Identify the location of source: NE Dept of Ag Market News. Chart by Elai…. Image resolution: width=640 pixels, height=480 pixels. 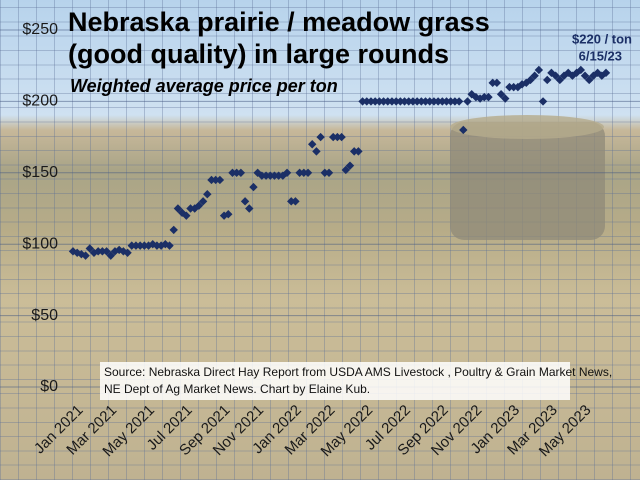
(237, 389).